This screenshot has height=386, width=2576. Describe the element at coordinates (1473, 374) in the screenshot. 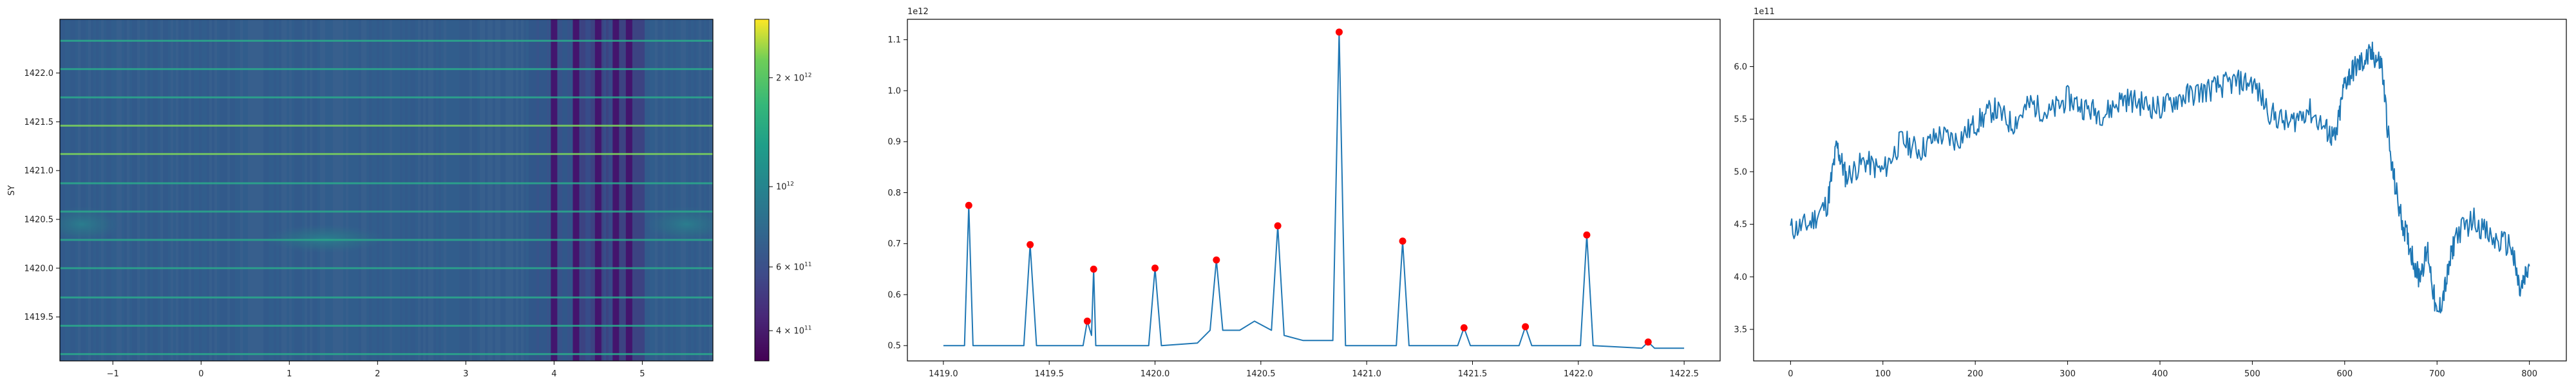

I see `peaks-xtick-label: 1421.5` at that location.